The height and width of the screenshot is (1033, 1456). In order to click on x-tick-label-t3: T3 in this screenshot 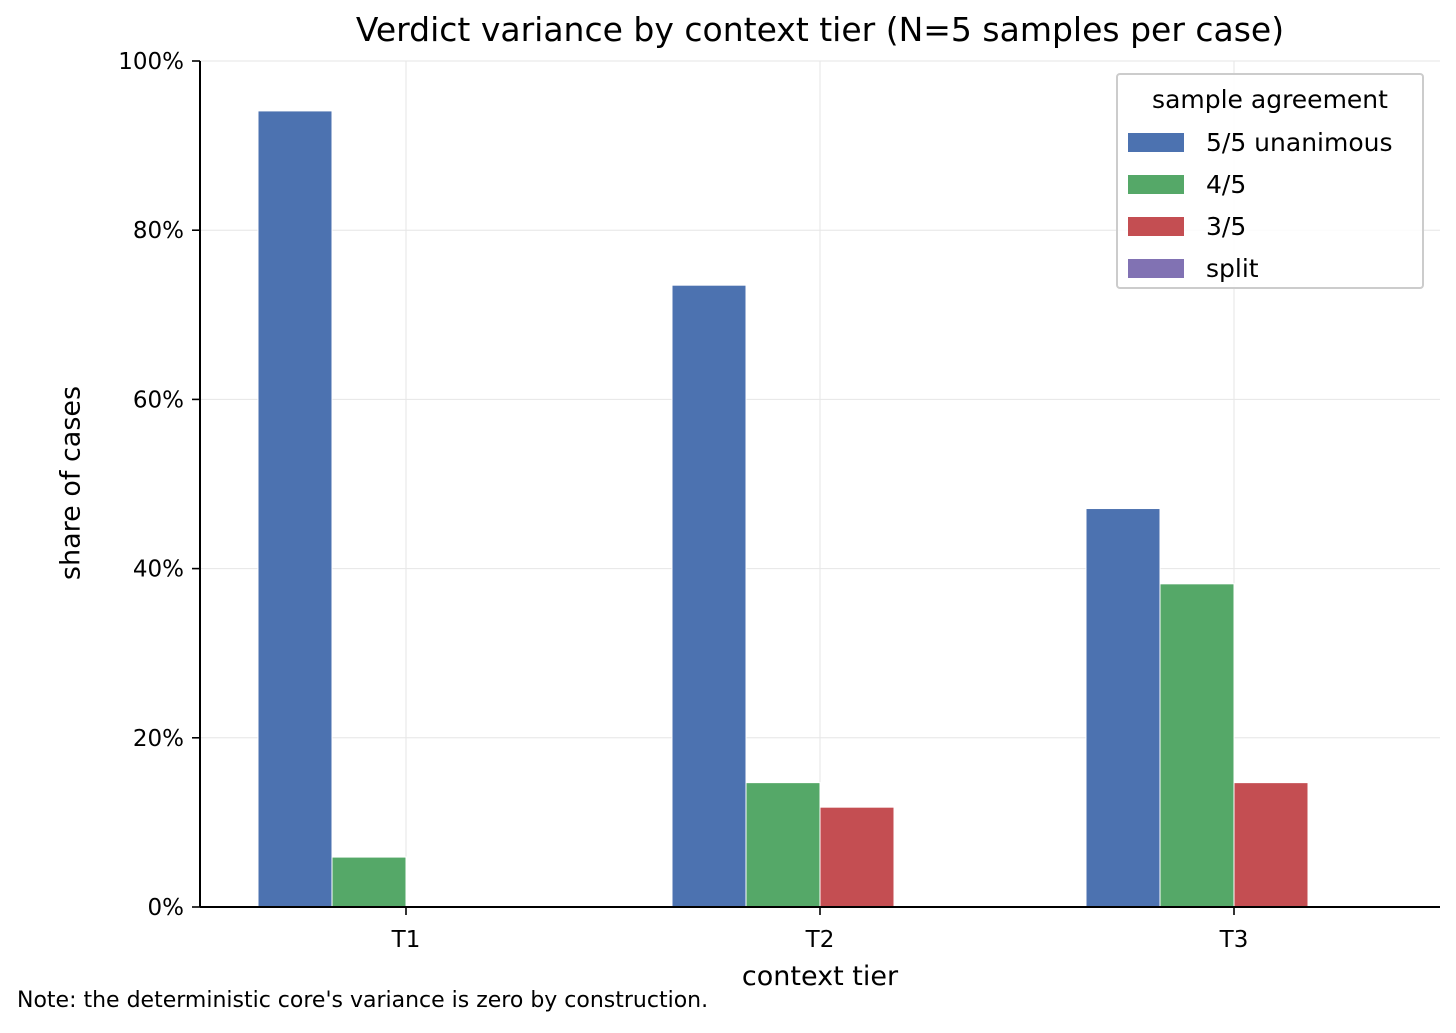, I will do `click(1234, 940)`.